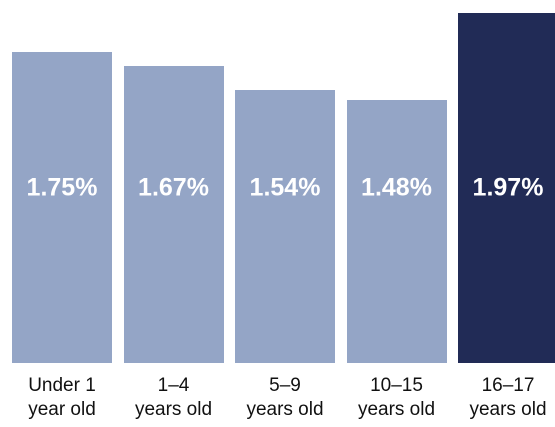  I want to click on category-label: 5–9 years old, so click(285, 398).